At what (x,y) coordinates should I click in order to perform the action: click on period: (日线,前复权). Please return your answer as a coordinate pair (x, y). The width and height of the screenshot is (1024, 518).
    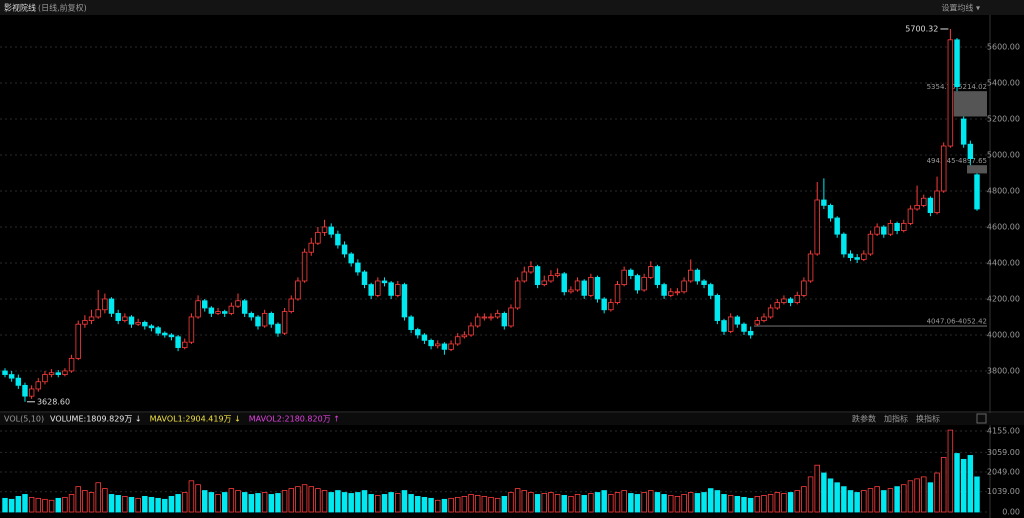
    Looking at the image, I should click on (62, 8).